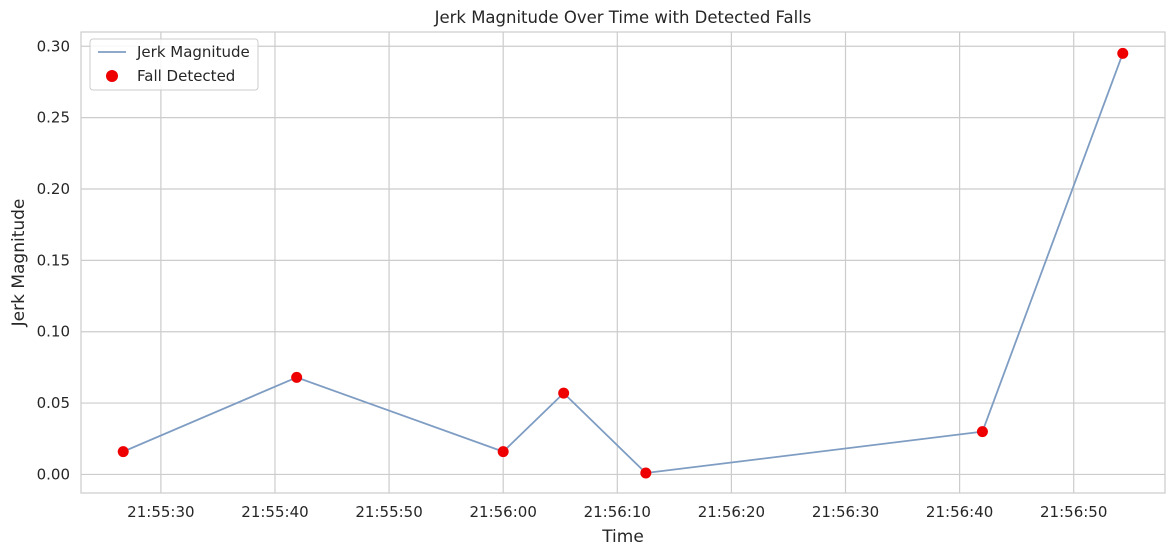  I want to click on x-tick-label: 21:56:30, so click(845, 512).